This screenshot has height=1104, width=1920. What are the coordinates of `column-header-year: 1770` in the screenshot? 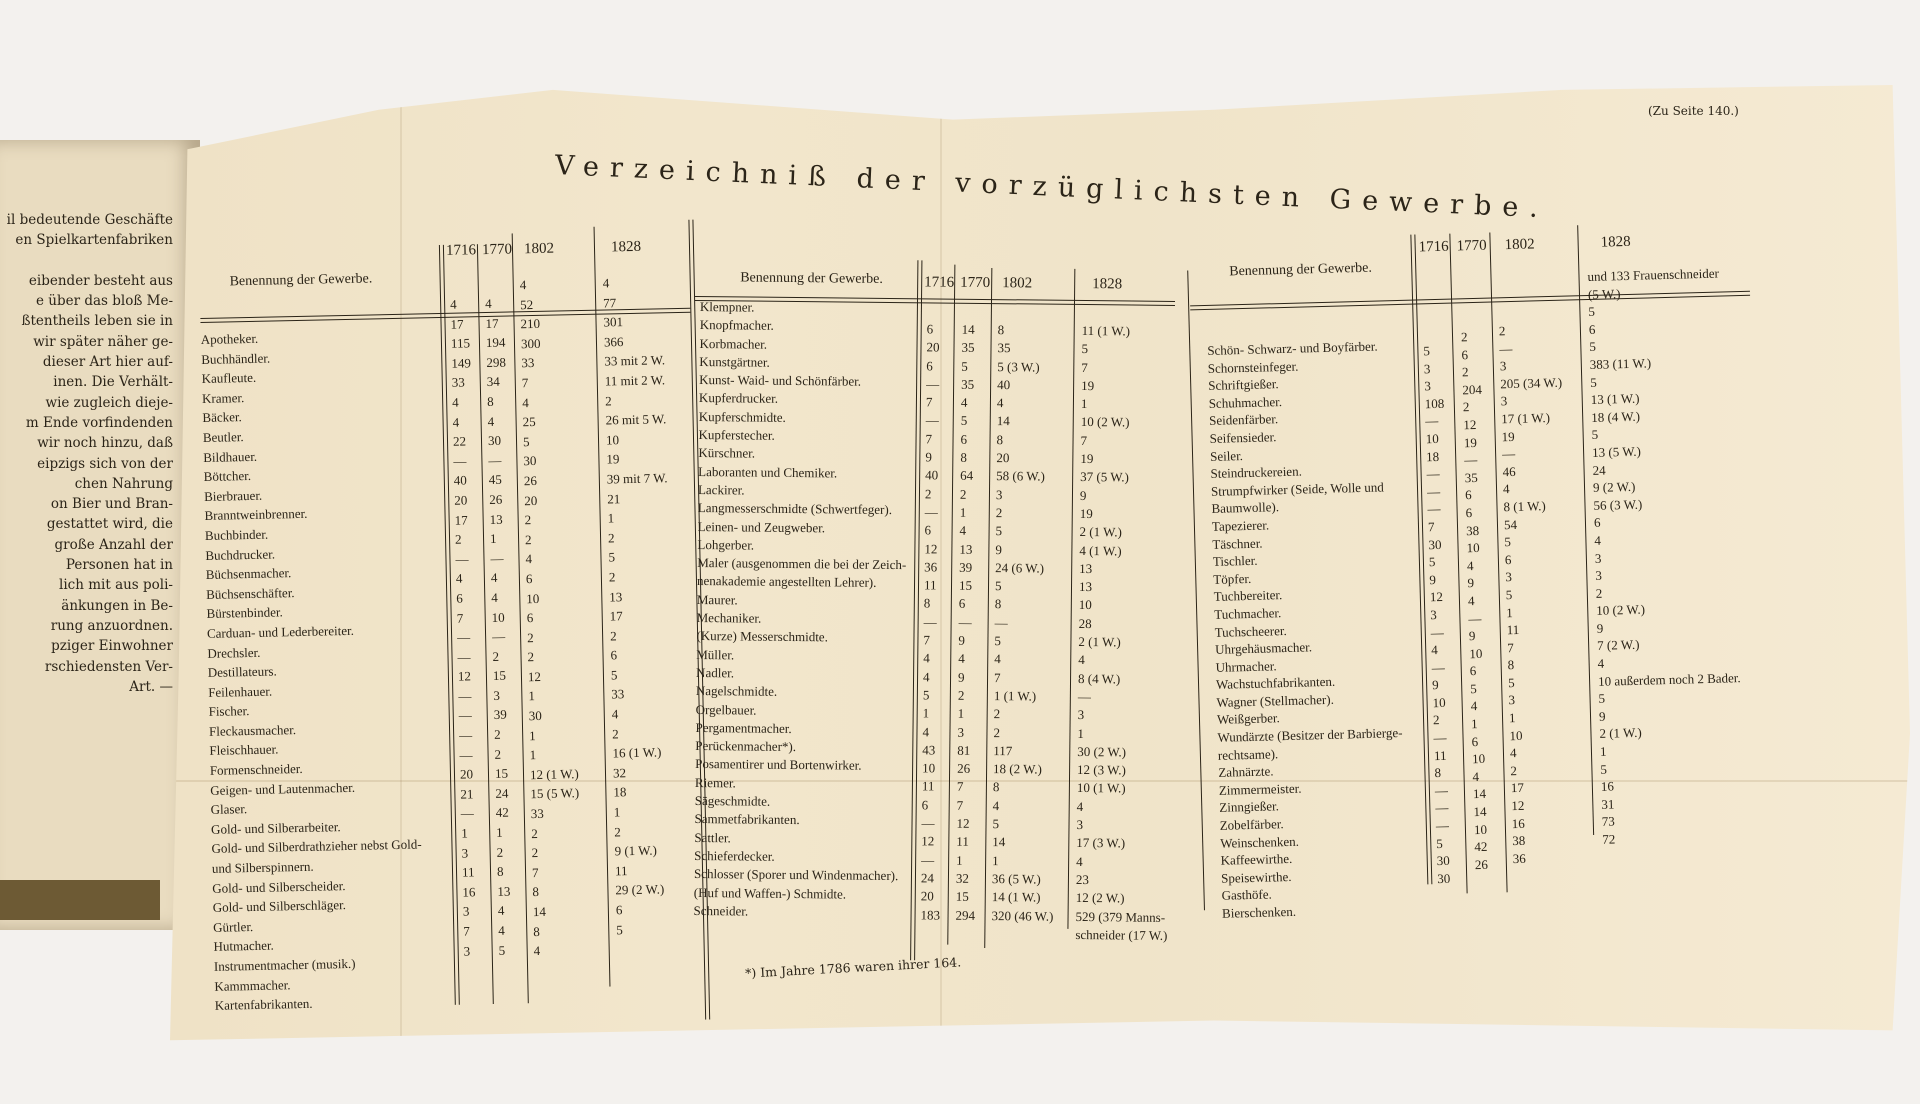 It's located at (497, 250).